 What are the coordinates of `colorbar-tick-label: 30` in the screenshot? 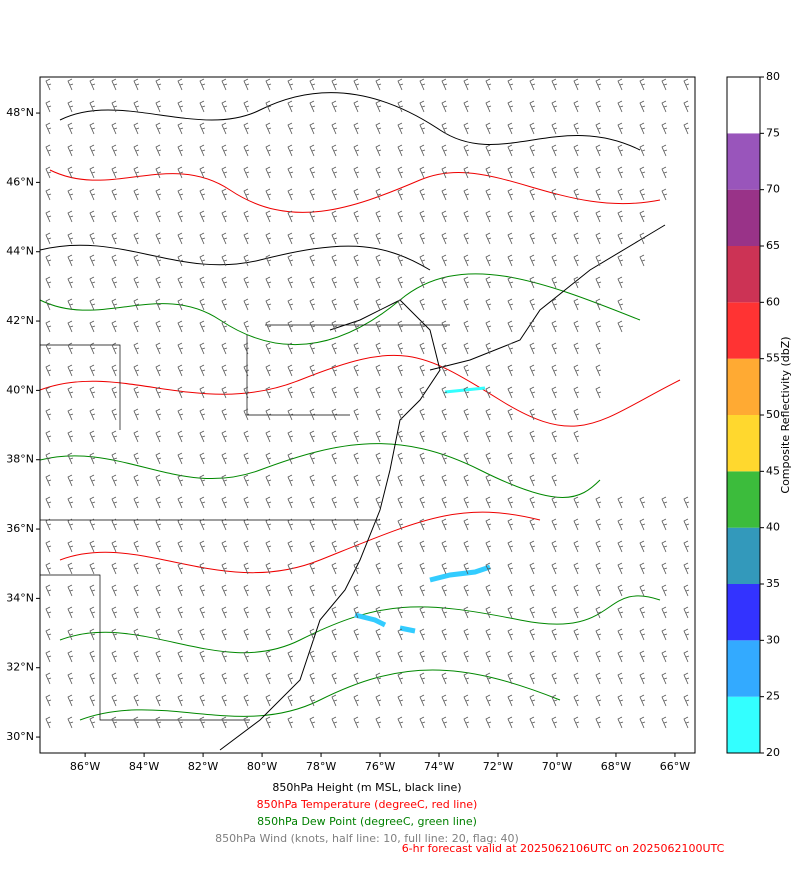 It's located at (773, 639).